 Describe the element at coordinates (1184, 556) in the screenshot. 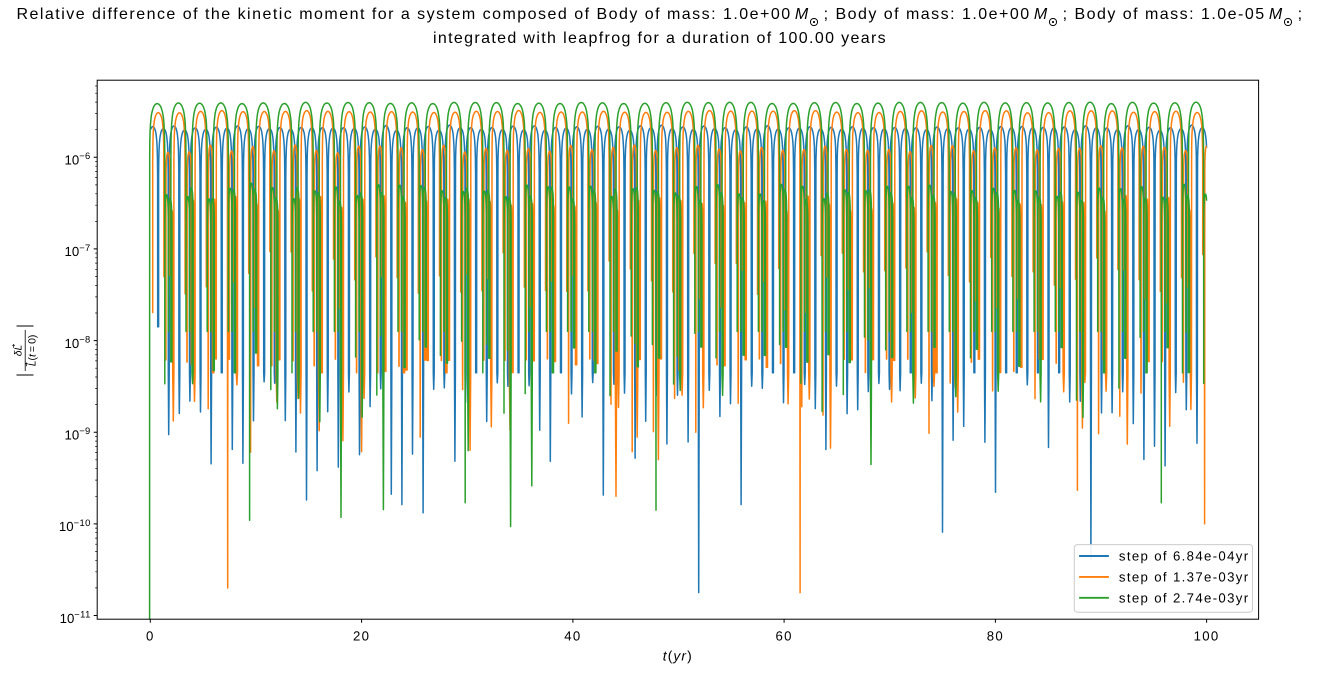

I see `svg-text: step of 6.84e-04yr` at that location.